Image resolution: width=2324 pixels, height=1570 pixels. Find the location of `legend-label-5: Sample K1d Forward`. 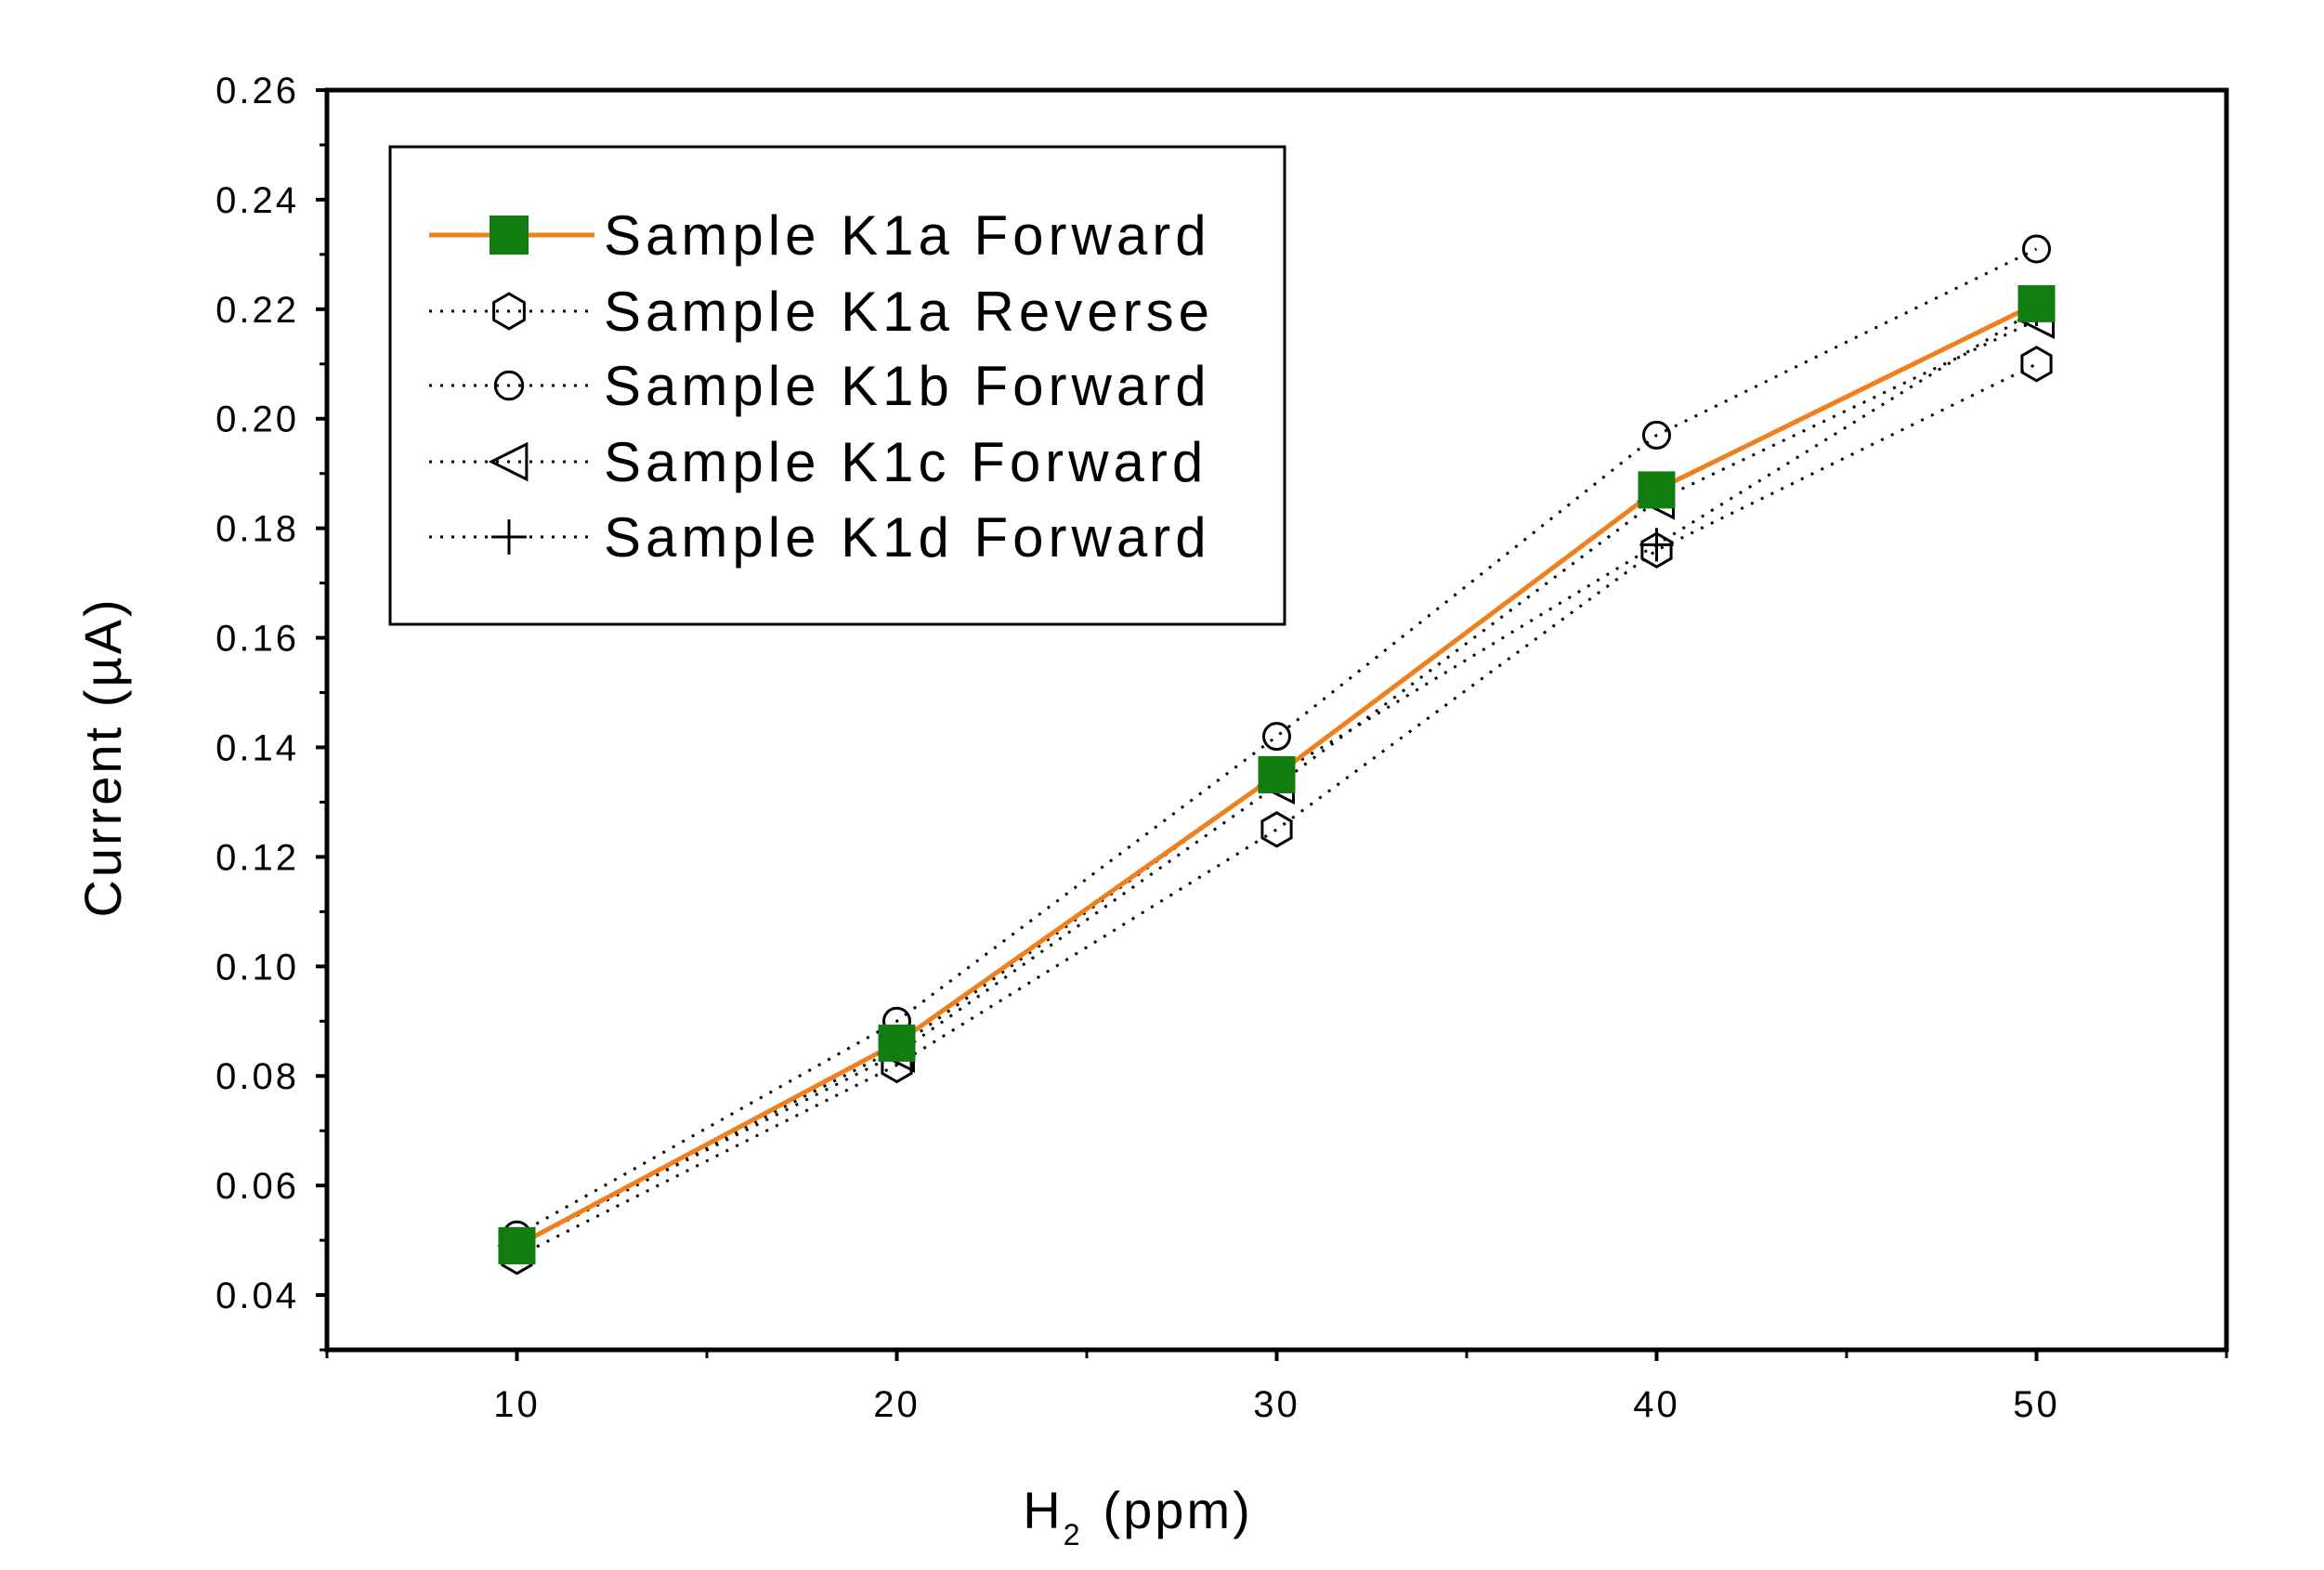

legend-label-5: Sample K1d Forward is located at coordinates (907, 537).